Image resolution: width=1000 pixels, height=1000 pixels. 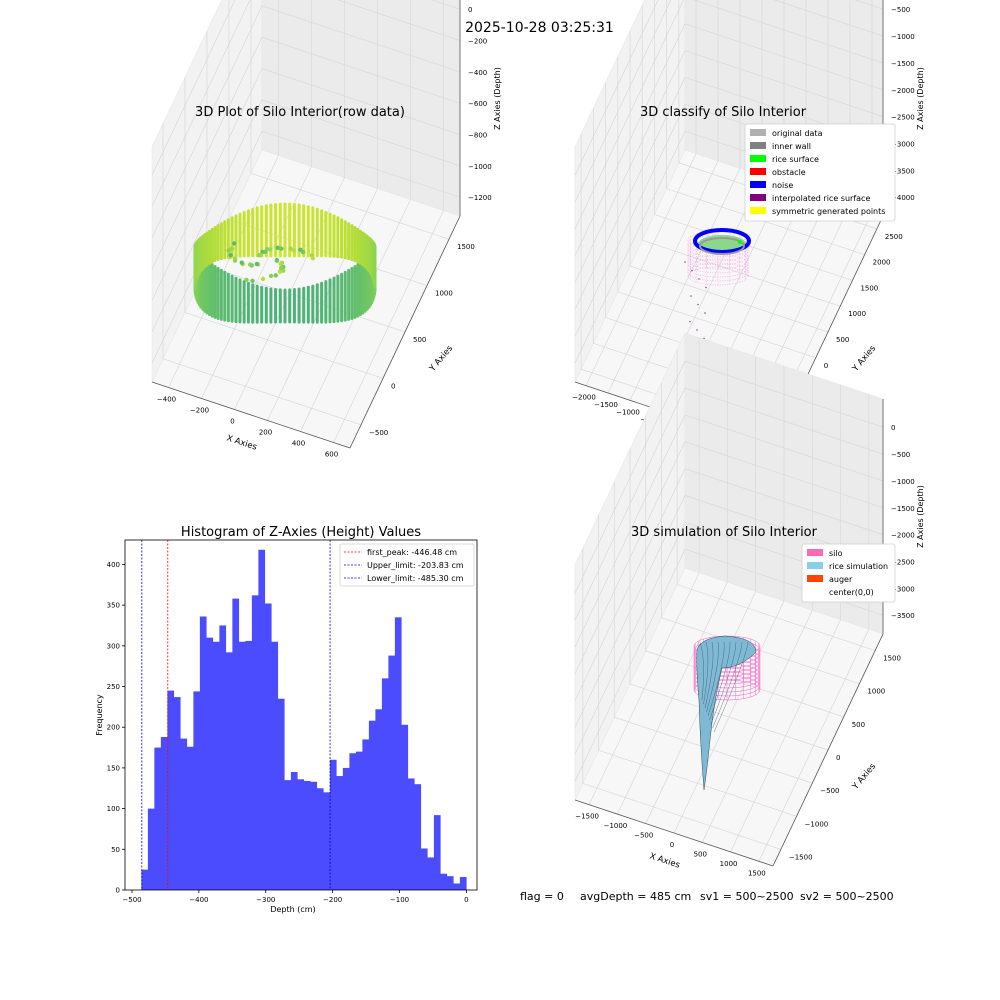 I want to click on footer-sv1: sv1 = 500~2500, so click(x=747, y=896).